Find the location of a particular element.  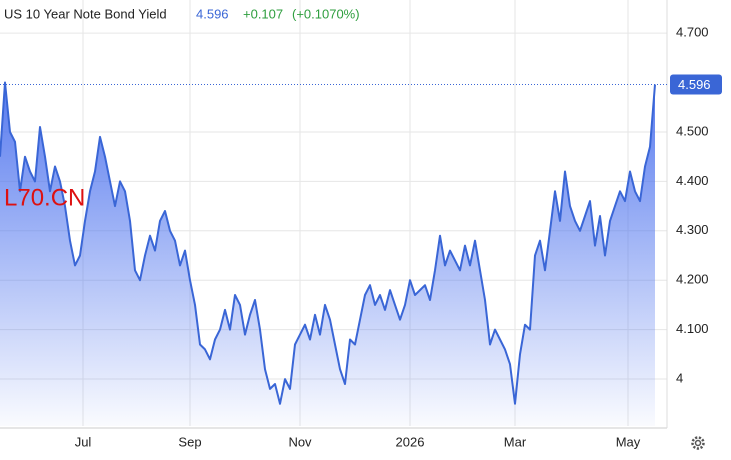

y-tick-label: 4.700 is located at coordinates (692, 32).